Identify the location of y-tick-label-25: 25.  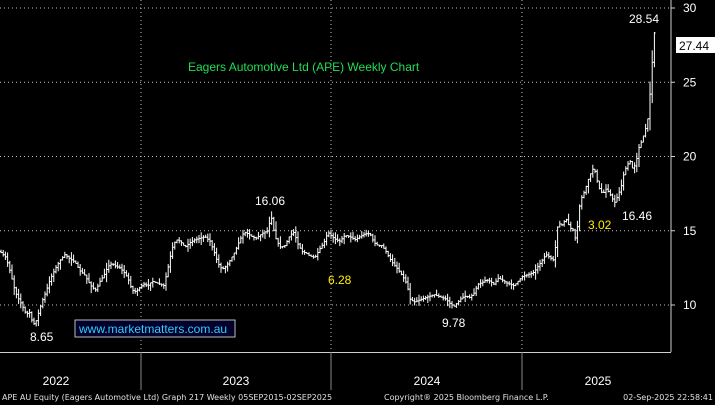
(690, 82).